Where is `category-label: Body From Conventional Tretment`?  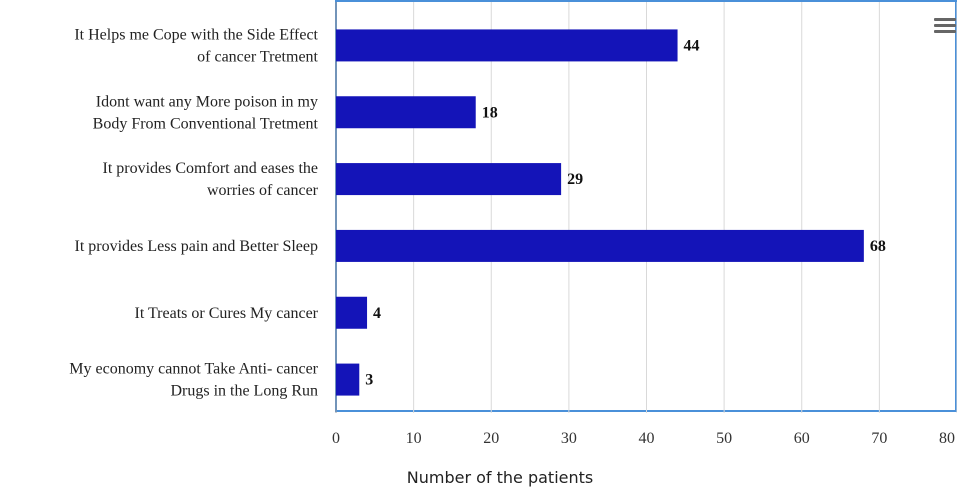 category-label: Body From Conventional Tretment is located at coordinates (206, 123).